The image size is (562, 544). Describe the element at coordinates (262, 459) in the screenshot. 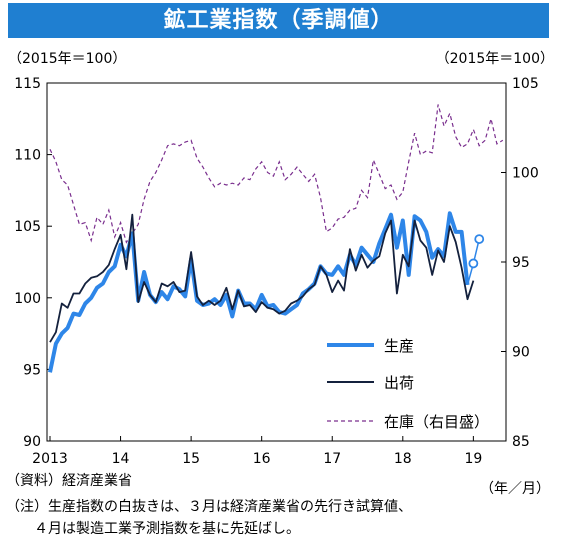

I see `x-tick-label: 16` at that location.